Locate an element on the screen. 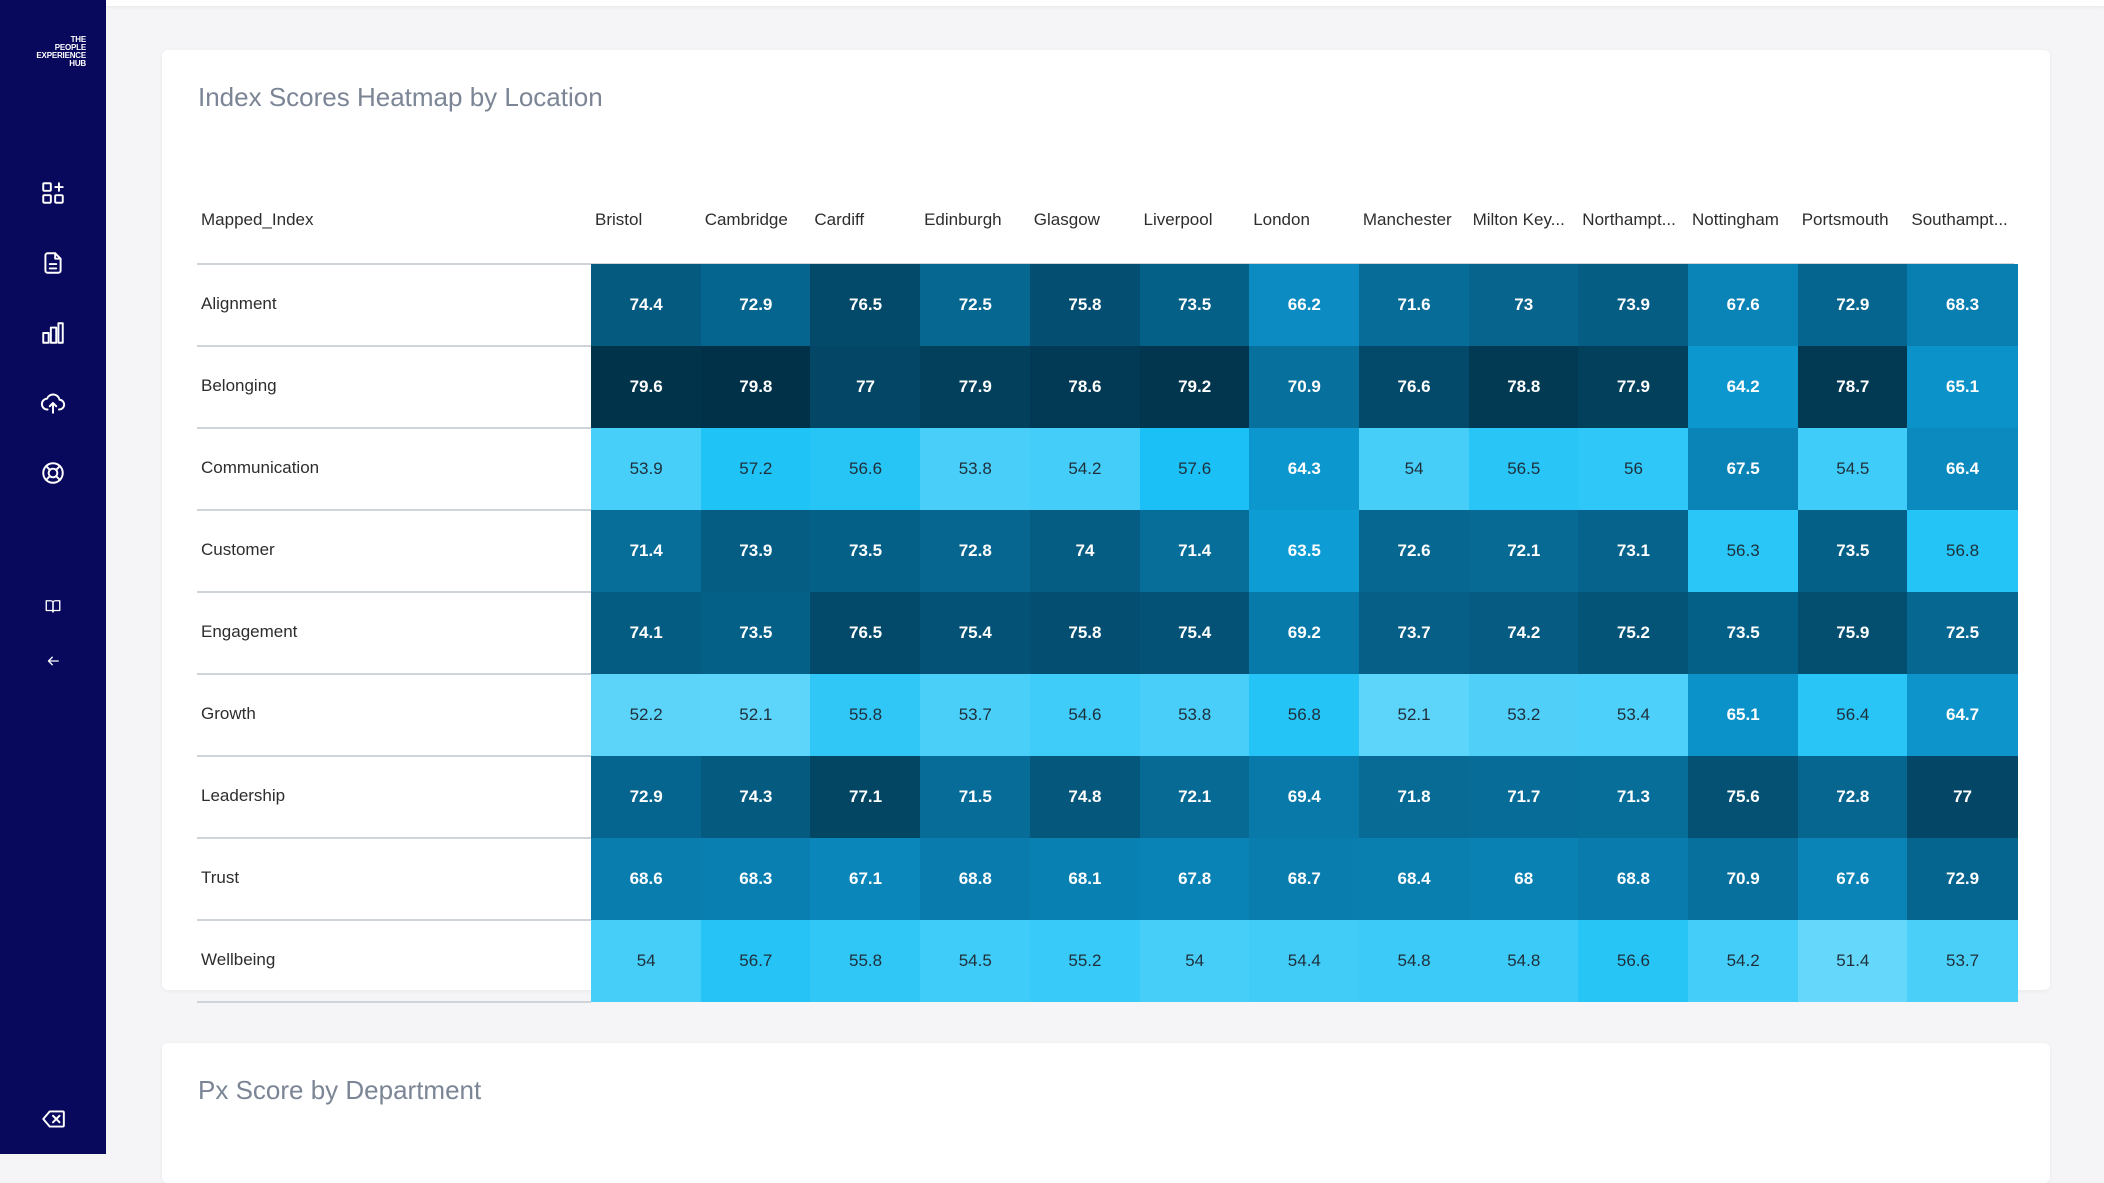 The height and width of the screenshot is (1183, 2104). heatmap-cell: 74.2 is located at coordinates (1523, 633).